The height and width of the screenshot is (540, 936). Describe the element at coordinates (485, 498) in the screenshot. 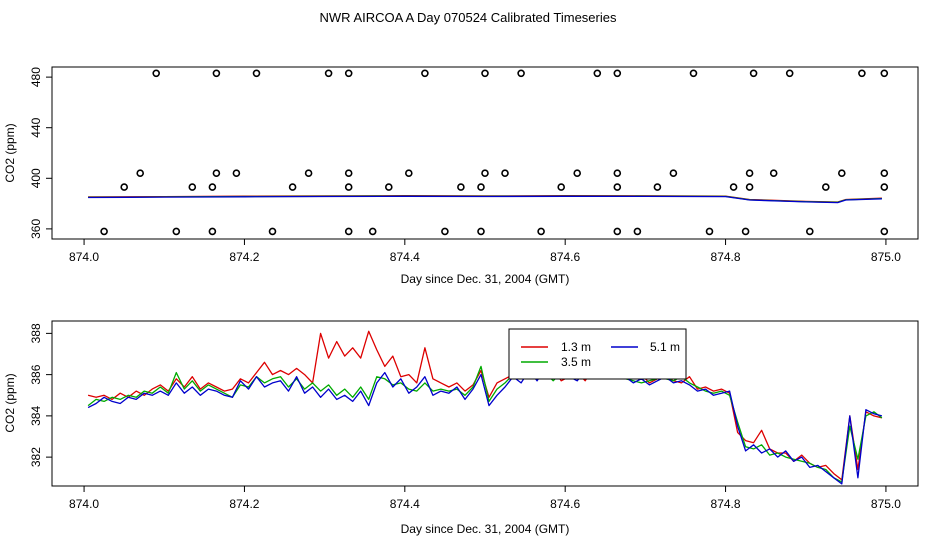

I see `panel-bottom-x-axis: 874.0 874.2 874.4 874.6 874.8 875.0` at that location.